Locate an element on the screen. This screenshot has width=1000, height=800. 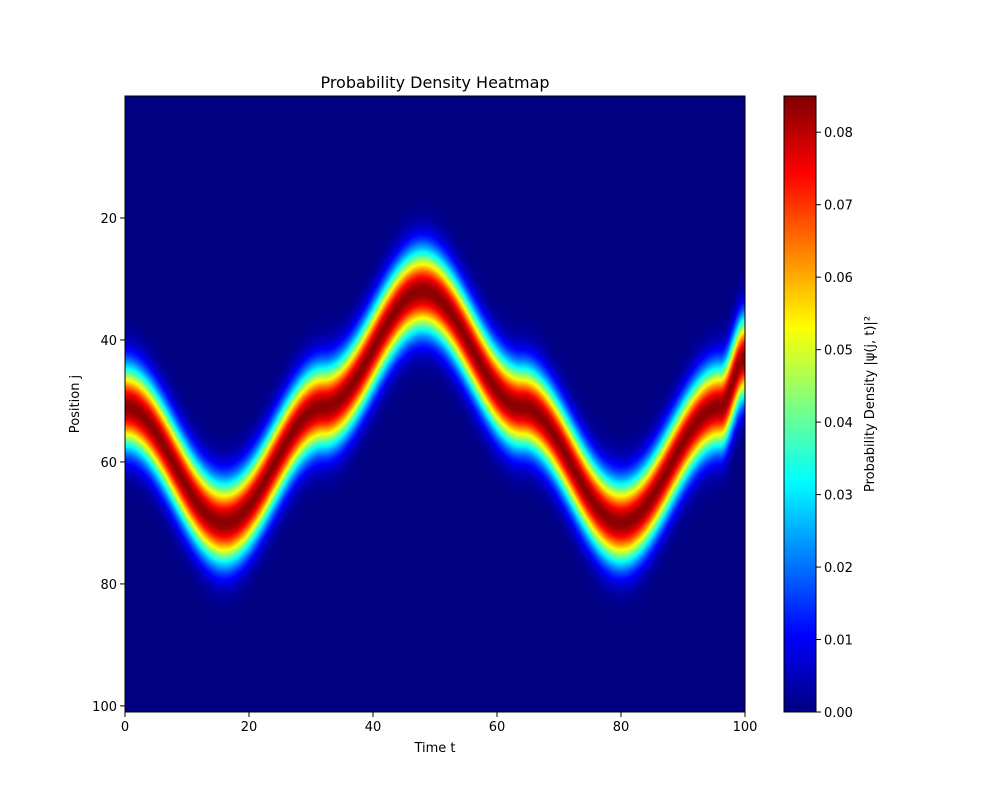
colorbar-tick-label: 0.03 is located at coordinates (838, 496).